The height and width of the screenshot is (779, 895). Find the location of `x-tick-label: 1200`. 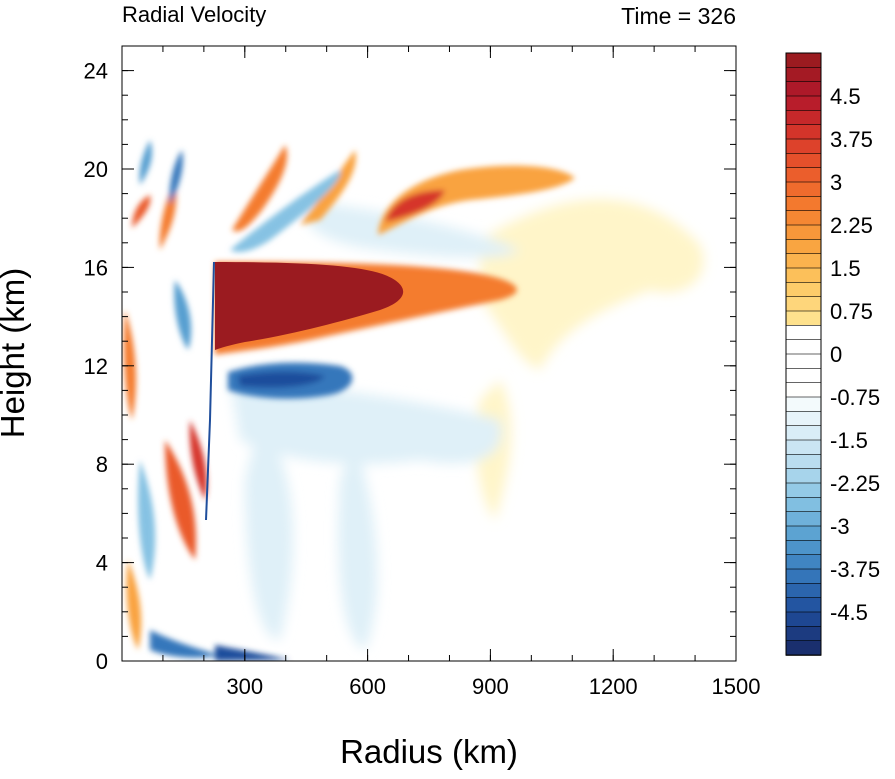

x-tick-label: 1200 is located at coordinates (613, 686).